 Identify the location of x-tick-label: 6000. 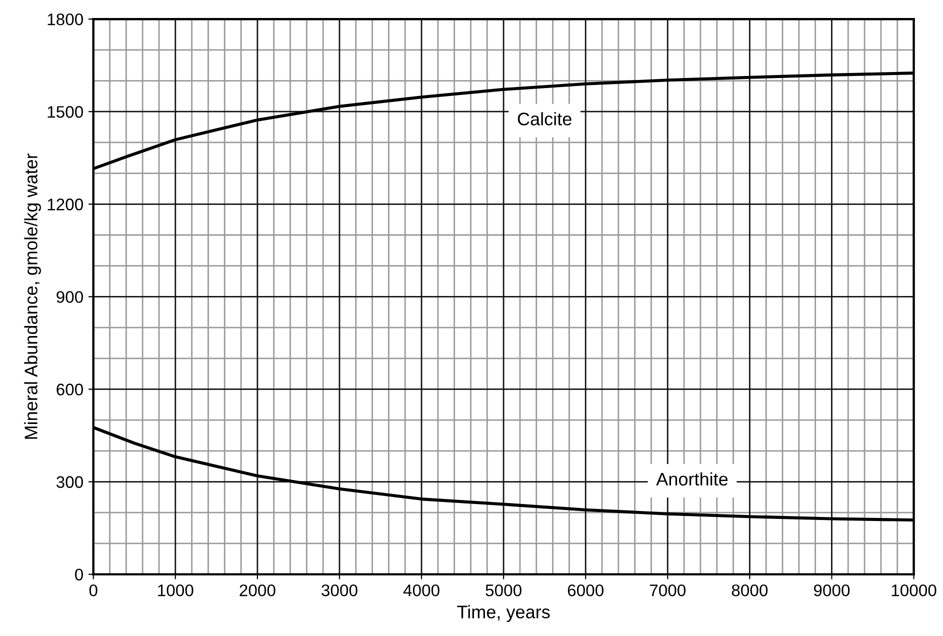
(586, 590).